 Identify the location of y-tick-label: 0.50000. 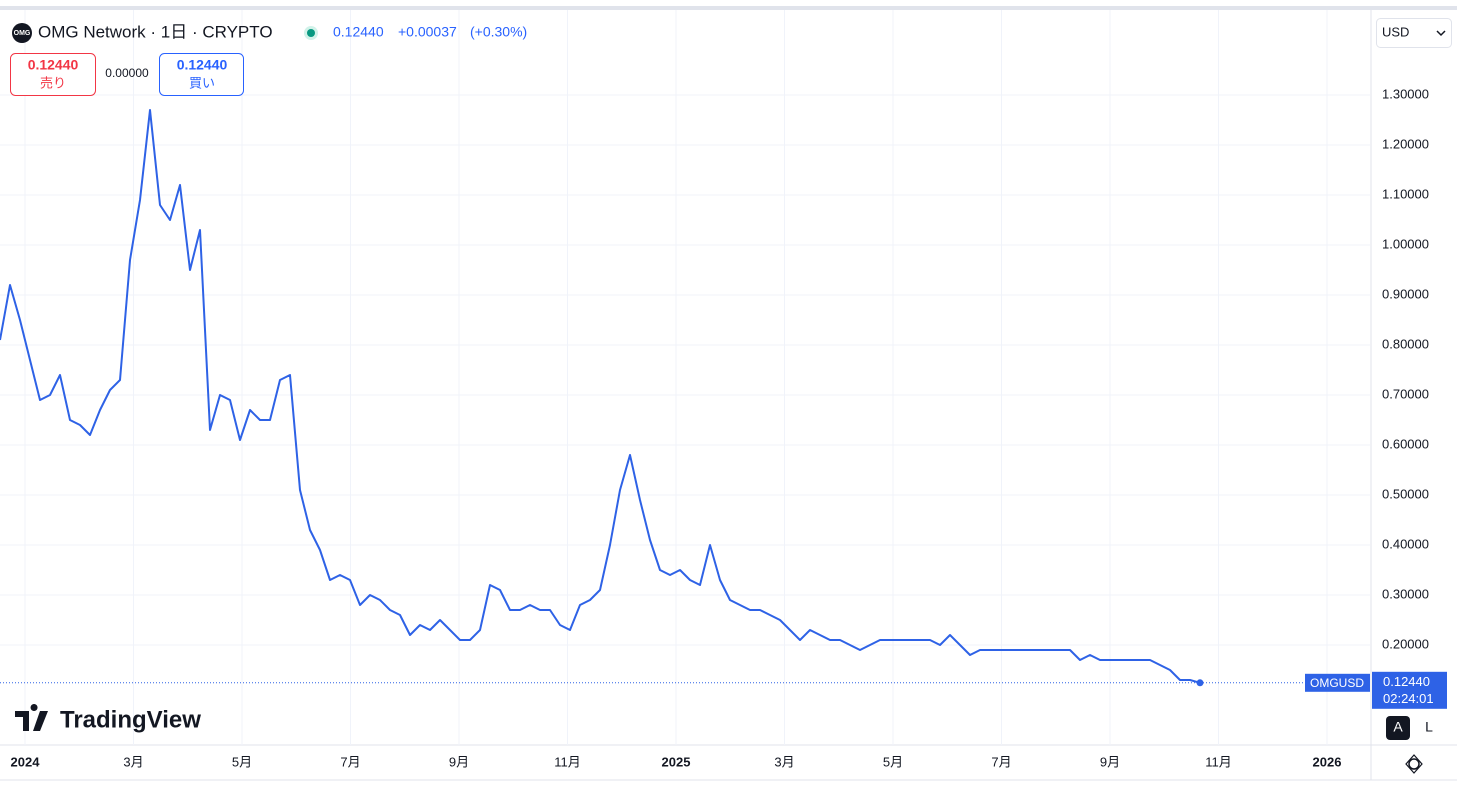
(1405, 493).